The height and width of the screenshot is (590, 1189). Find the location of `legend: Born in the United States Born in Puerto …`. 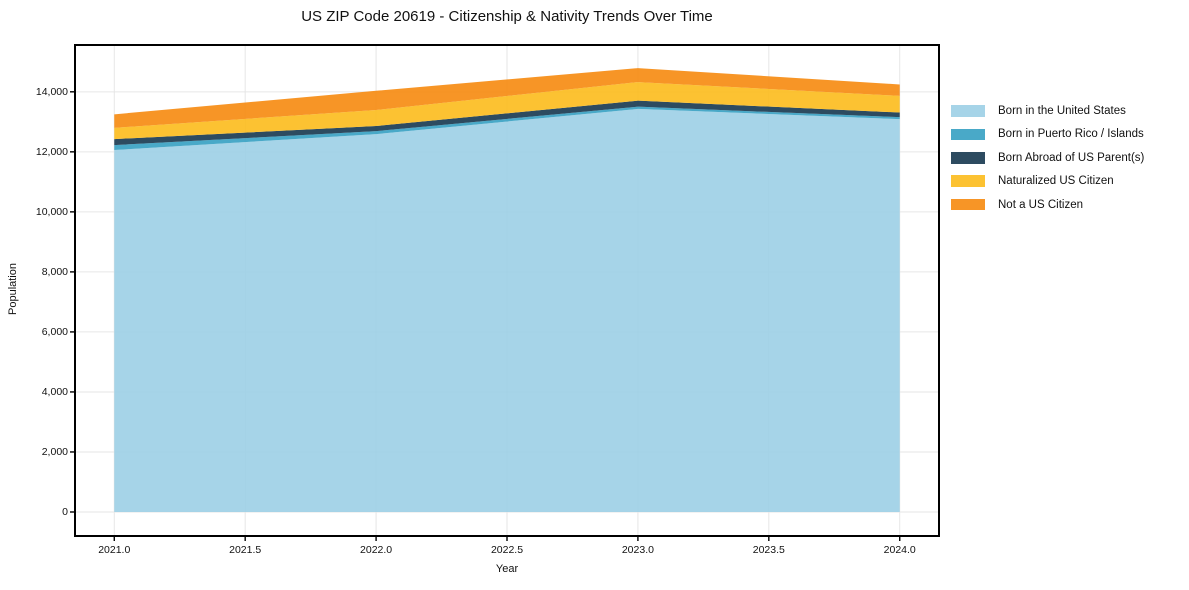

legend: Born in the United States Born in Puerto … is located at coordinates (1047, 163).